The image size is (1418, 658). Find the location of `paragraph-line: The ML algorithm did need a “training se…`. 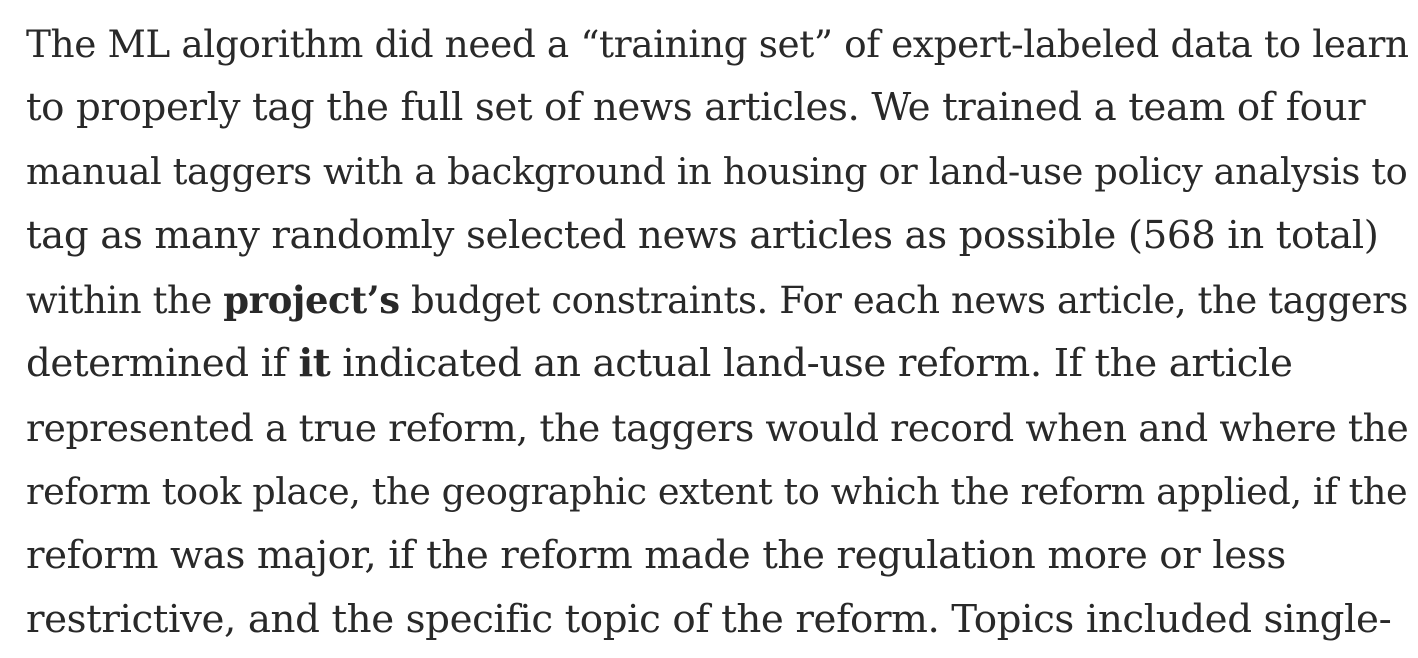

paragraph-line: The ML algorithm did need a “training se… is located at coordinates (717, 44).